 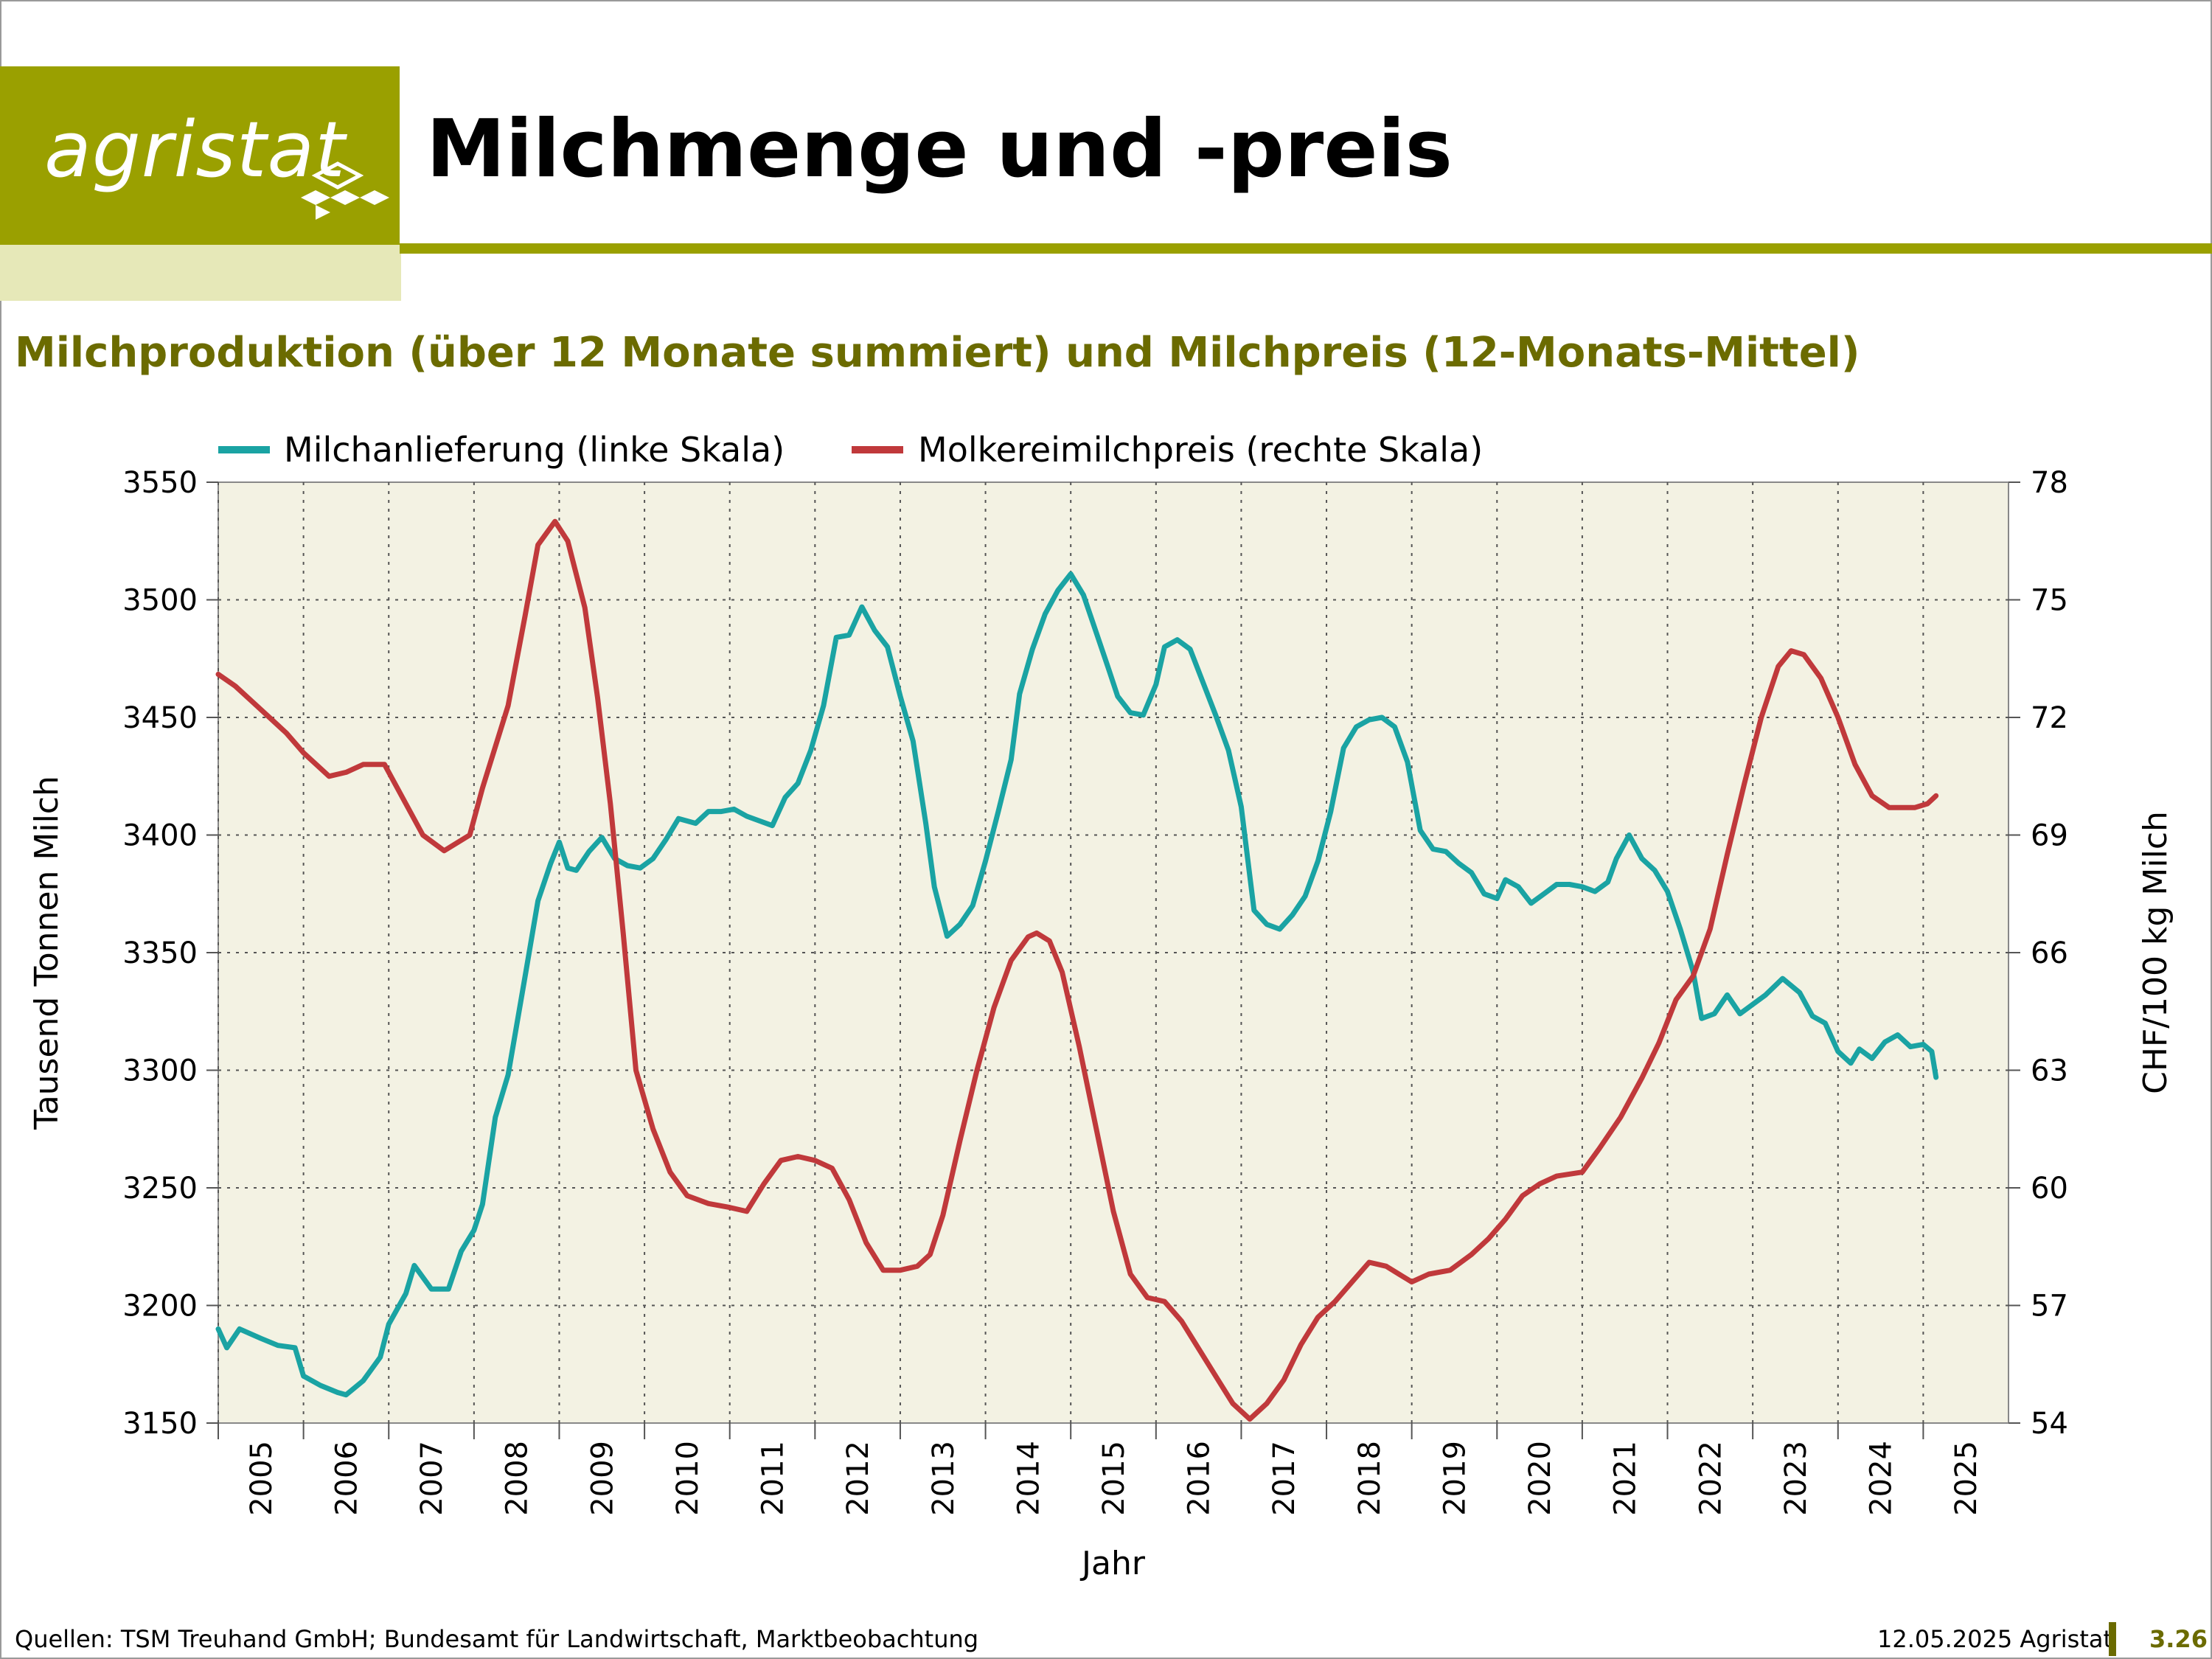 I want to click on x-tick-label: 2009, so click(x=602, y=1478).